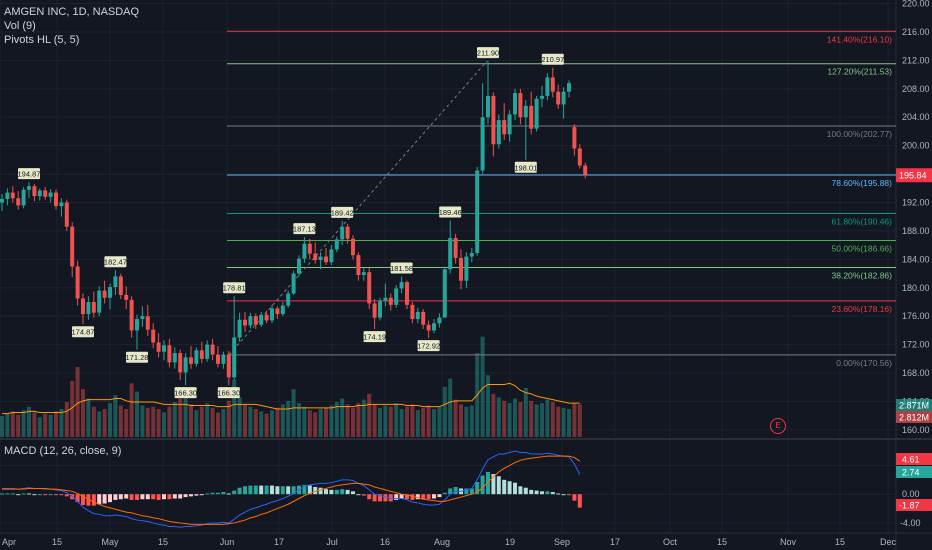 This screenshot has height=550, width=932. What do you see at coordinates (42, 40) in the screenshot?
I see `pivots-legend: Pivots HL (5, 5)` at bounding box center [42, 40].